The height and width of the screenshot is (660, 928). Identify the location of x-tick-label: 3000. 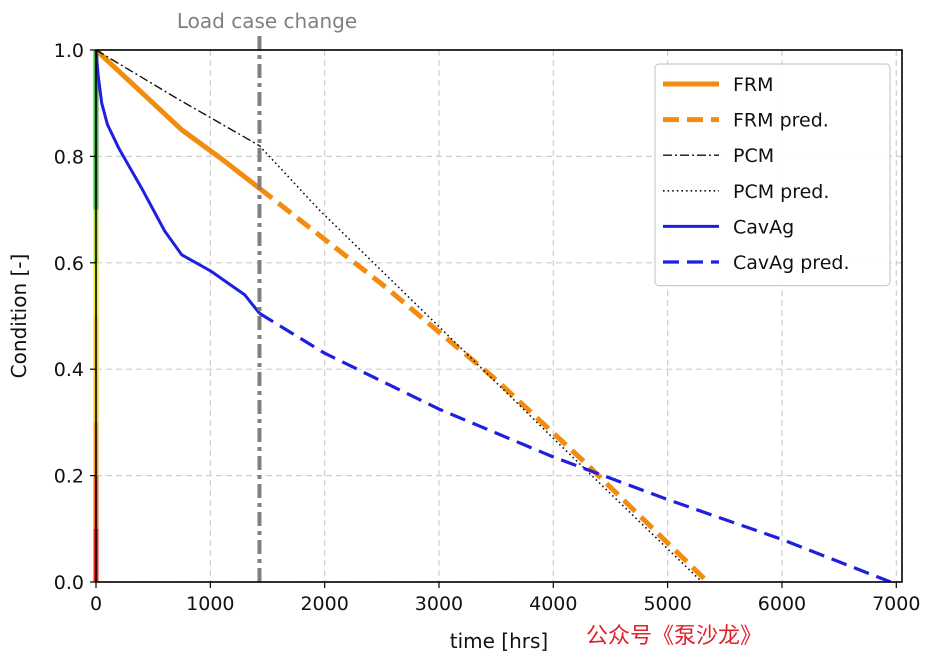
(439, 604).